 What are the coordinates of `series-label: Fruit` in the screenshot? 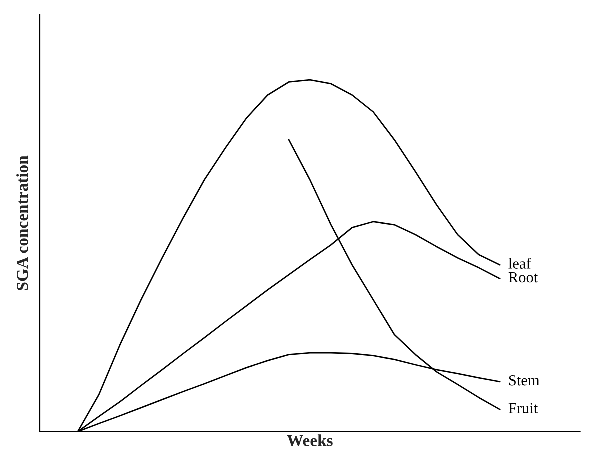 It's located at (523, 408).